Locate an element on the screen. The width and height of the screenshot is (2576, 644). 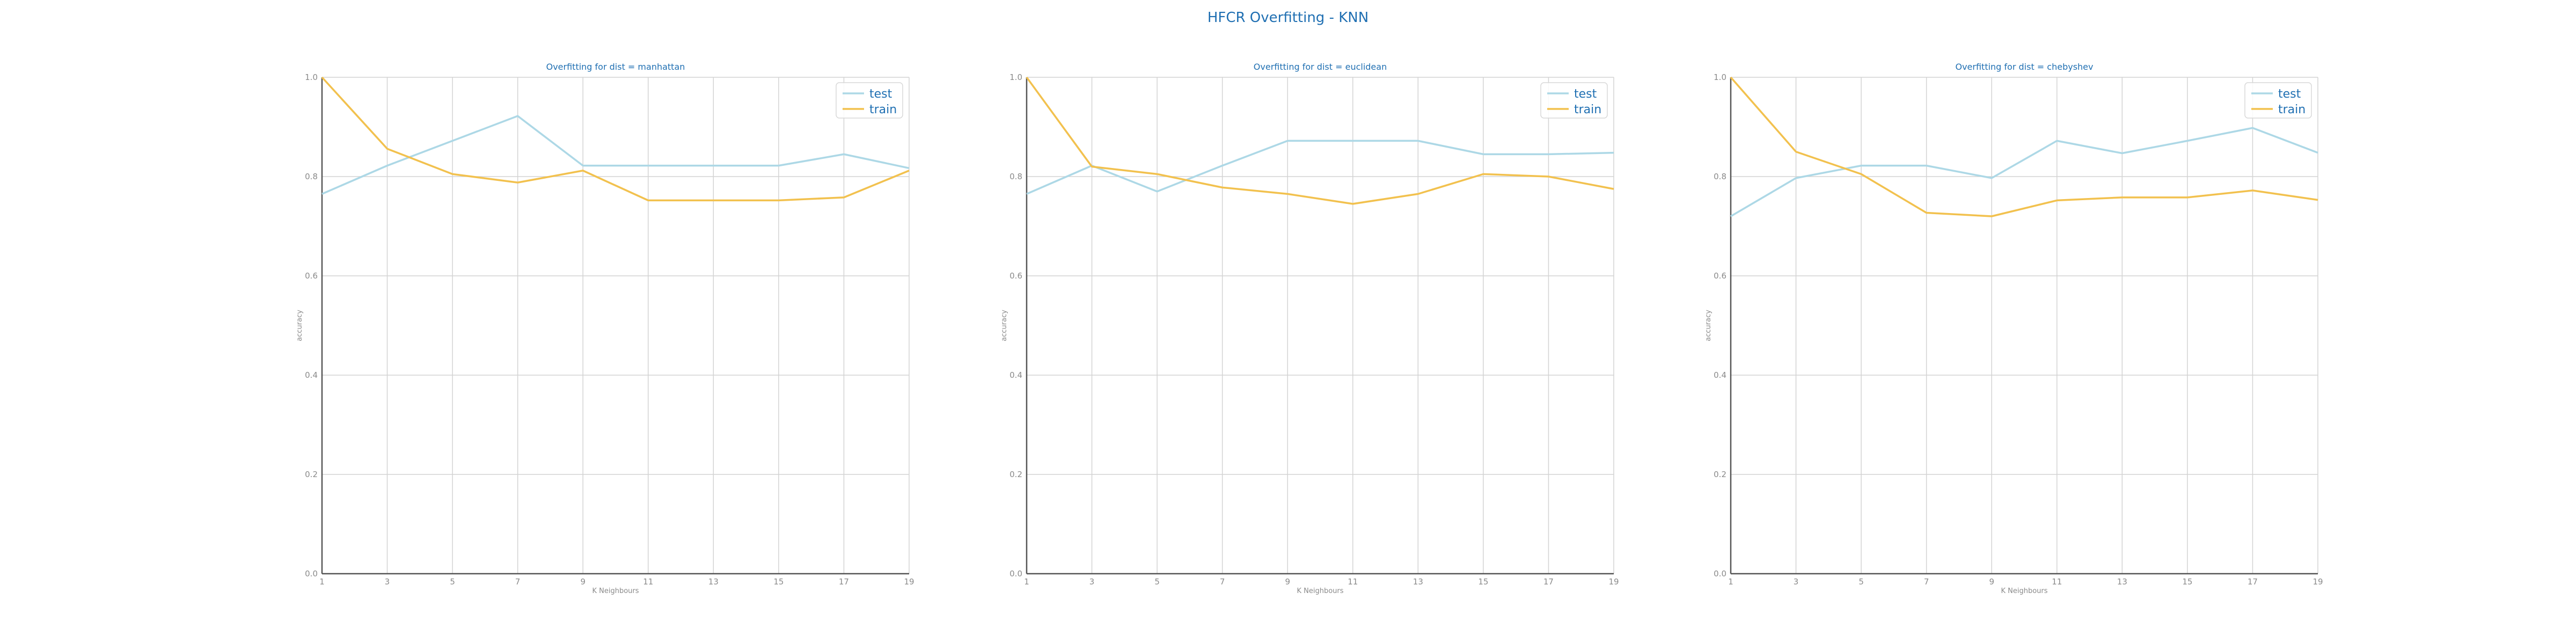
chart-title: Overfitting for dist = manhattan is located at coordinates (615, 67).